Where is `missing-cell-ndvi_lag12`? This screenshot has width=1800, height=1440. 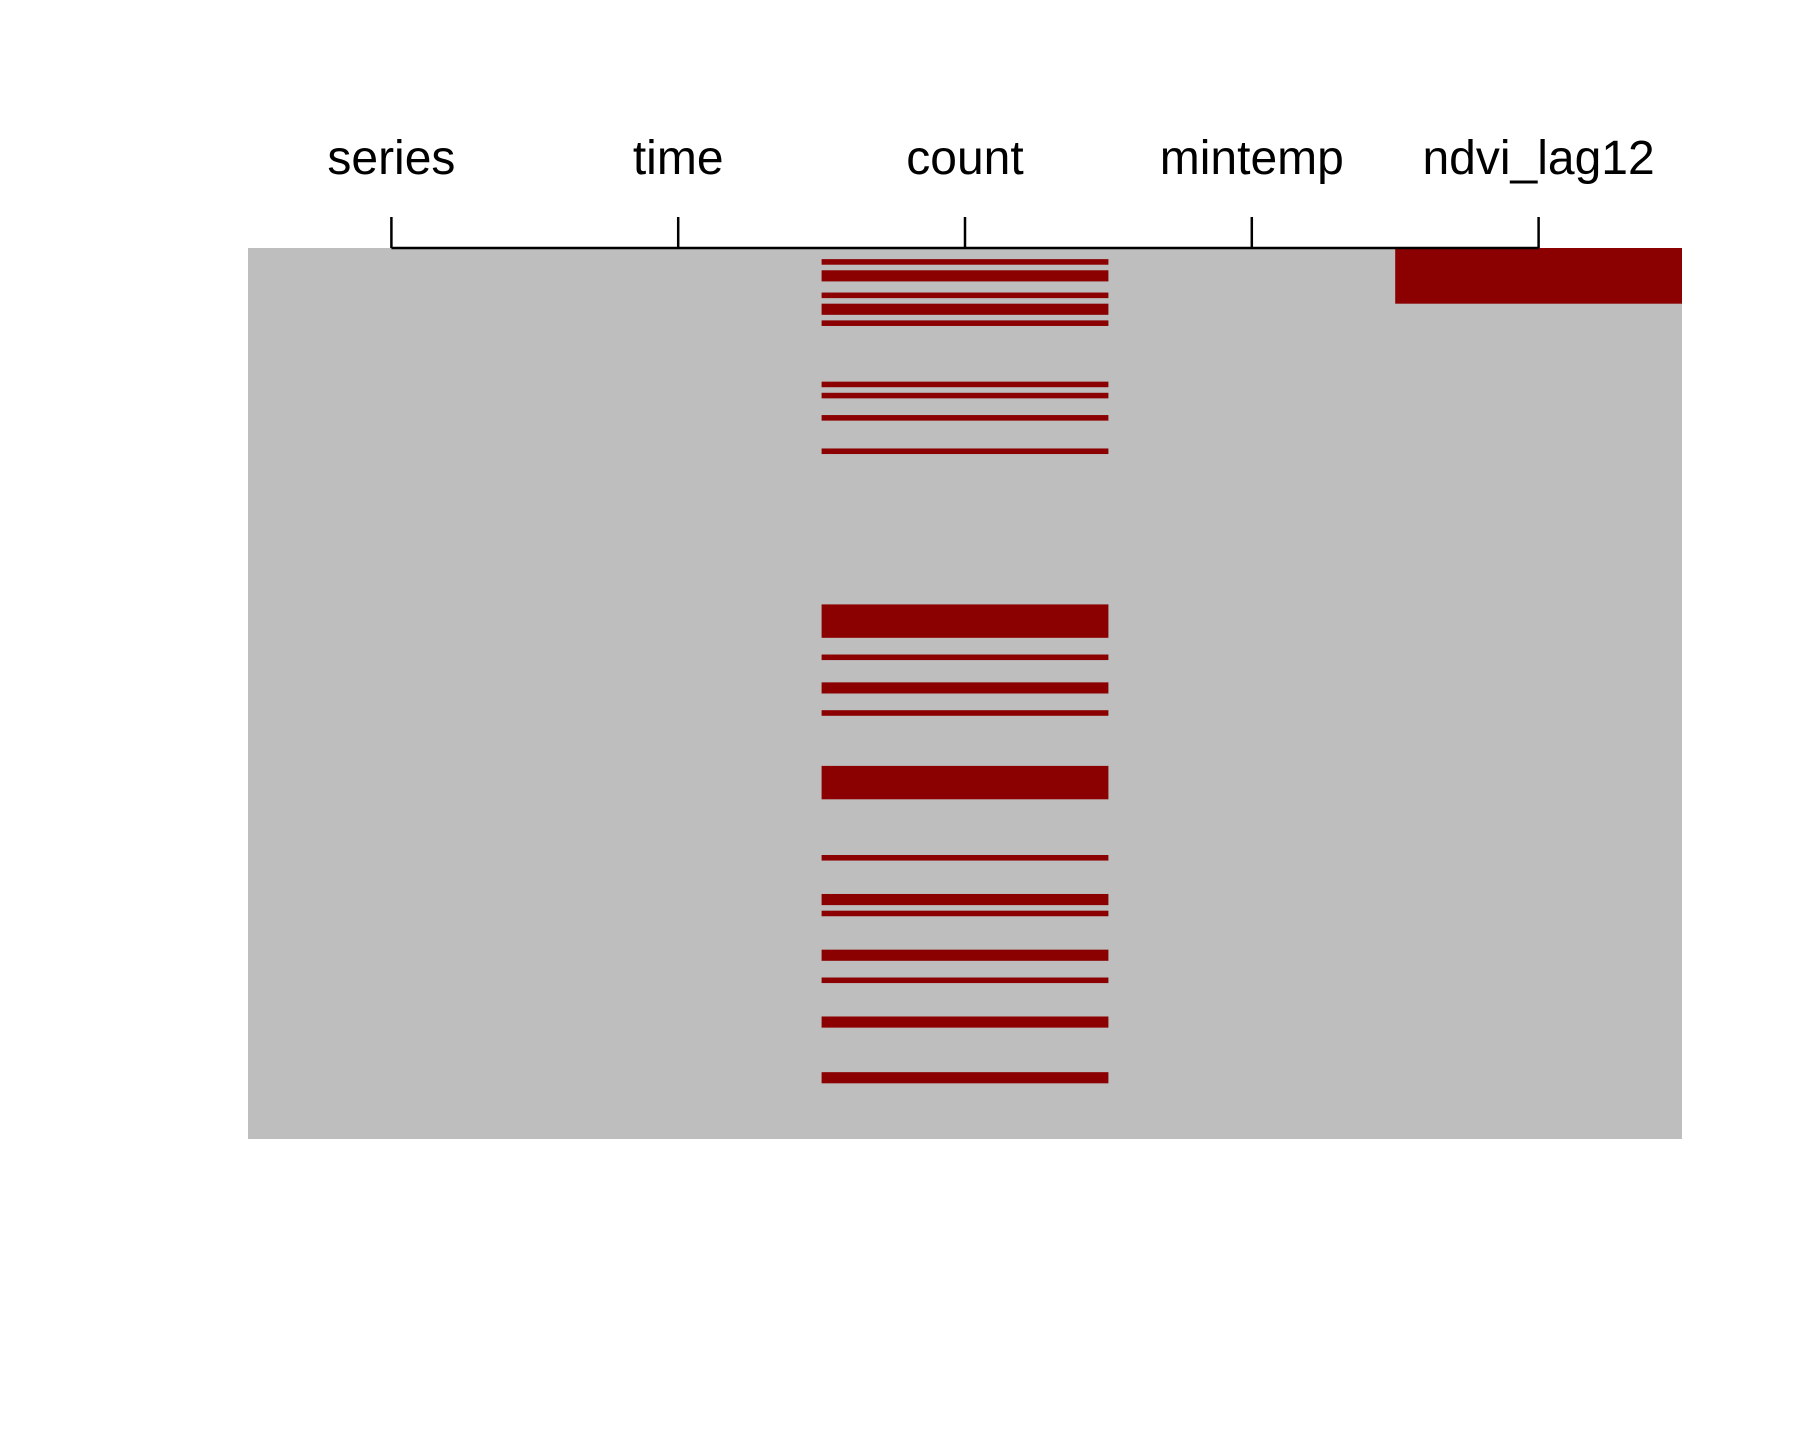
missing-cell-ndvi_lag12 is located at coordinates (1538, 276).